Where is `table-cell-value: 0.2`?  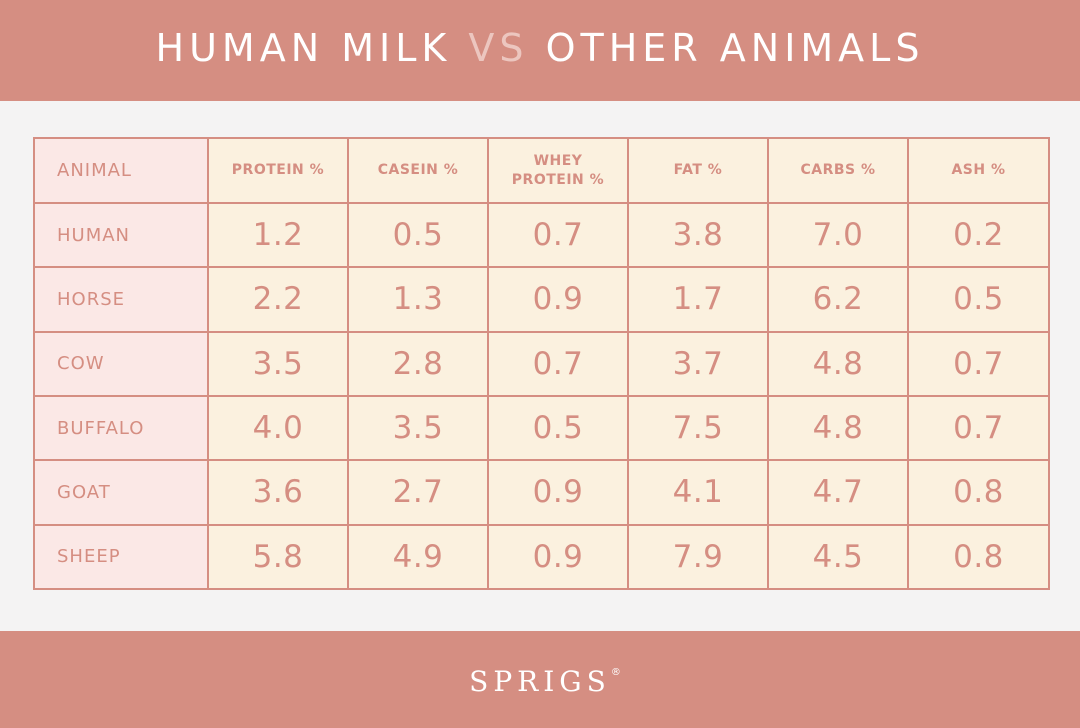
table-cell-value: 0.2 is located at coordinates (978, 235).